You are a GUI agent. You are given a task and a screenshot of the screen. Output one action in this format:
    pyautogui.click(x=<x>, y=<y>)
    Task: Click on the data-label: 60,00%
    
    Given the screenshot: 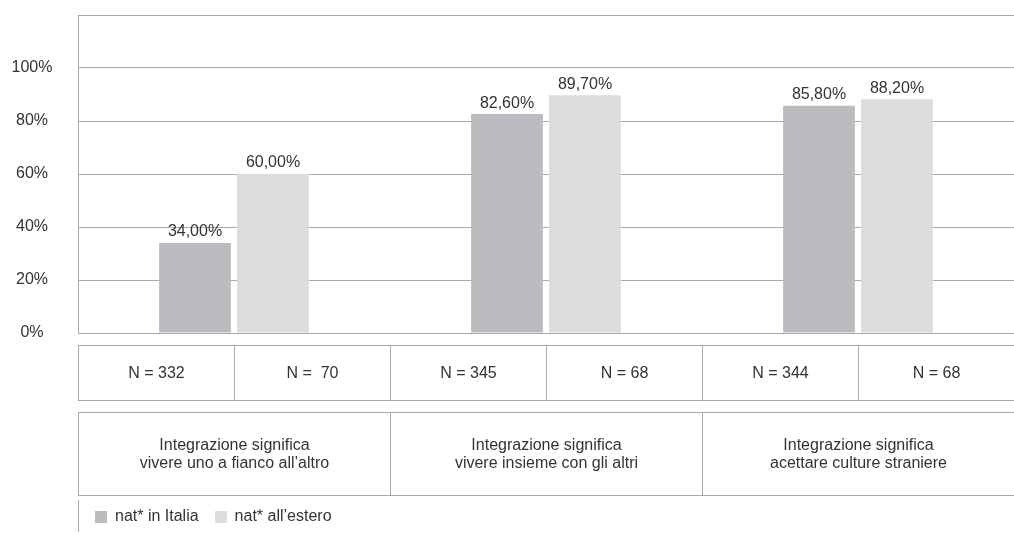 What is the action you would take?
    pyautogui.click(x=273, y=162)
    